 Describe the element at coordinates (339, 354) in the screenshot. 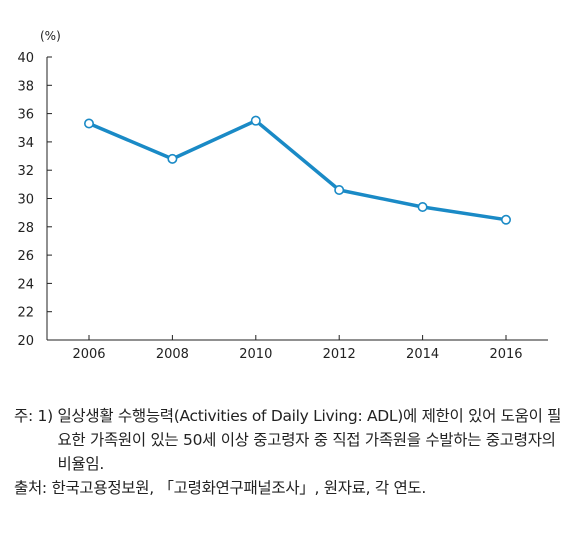

I see `x-tick-label: 2012` at that location.